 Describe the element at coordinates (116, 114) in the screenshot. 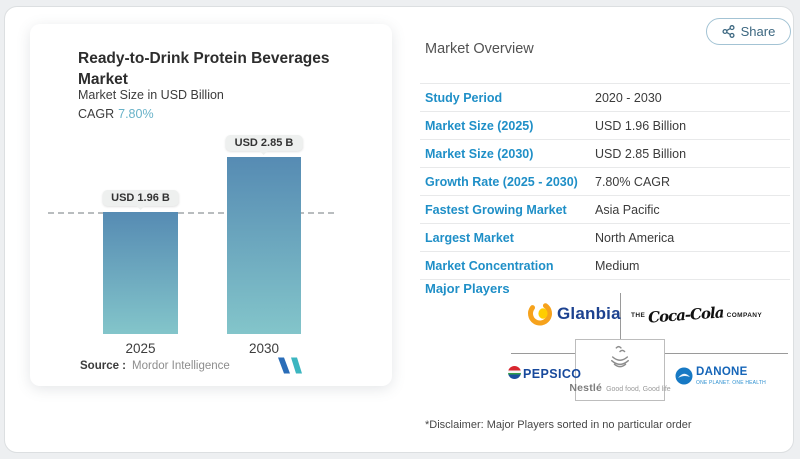

I see `cagr-line: CAGR 7.80%` at that location.